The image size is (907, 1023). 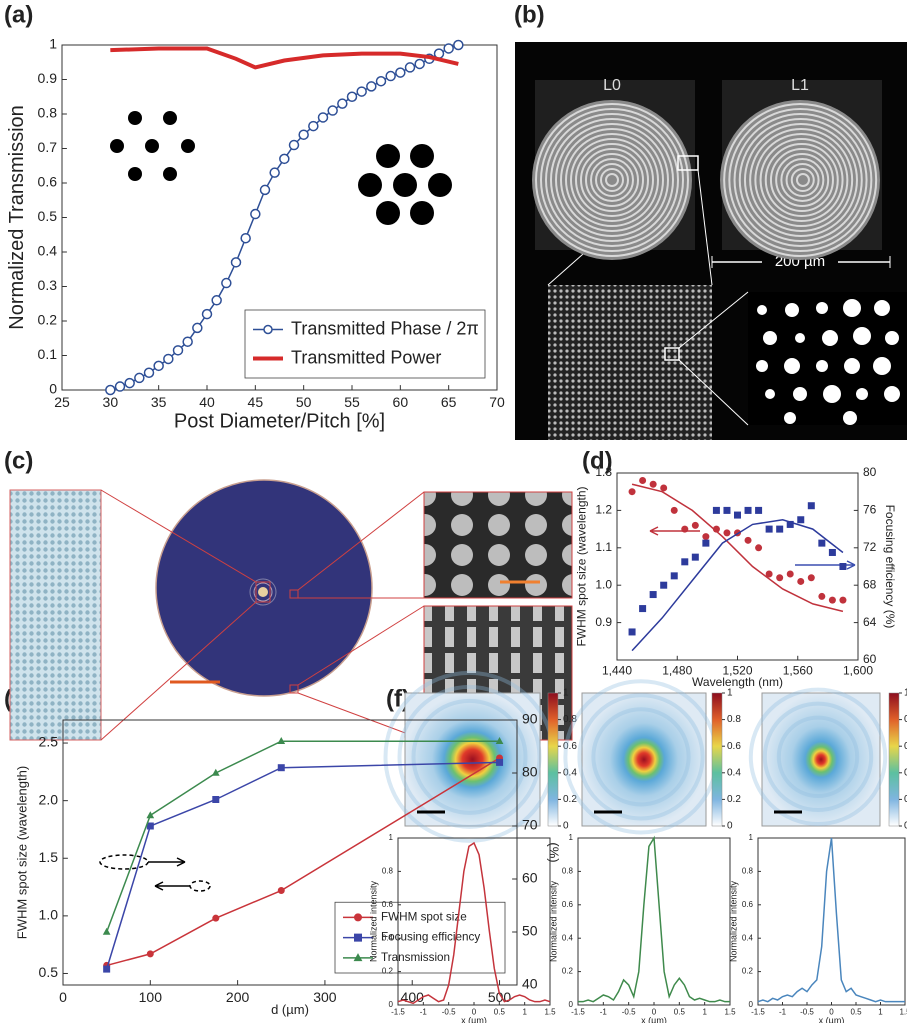 I want to click on colorbar-tick-label: 0.4, so click(x=734, y=772).